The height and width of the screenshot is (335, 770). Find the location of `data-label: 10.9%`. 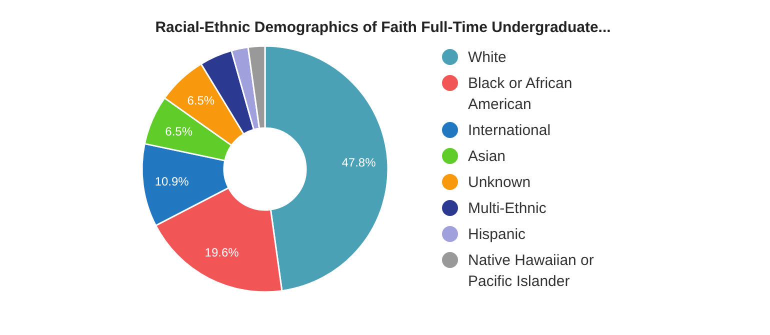

data-label: 10.9% is located at coordinates (172, 181).